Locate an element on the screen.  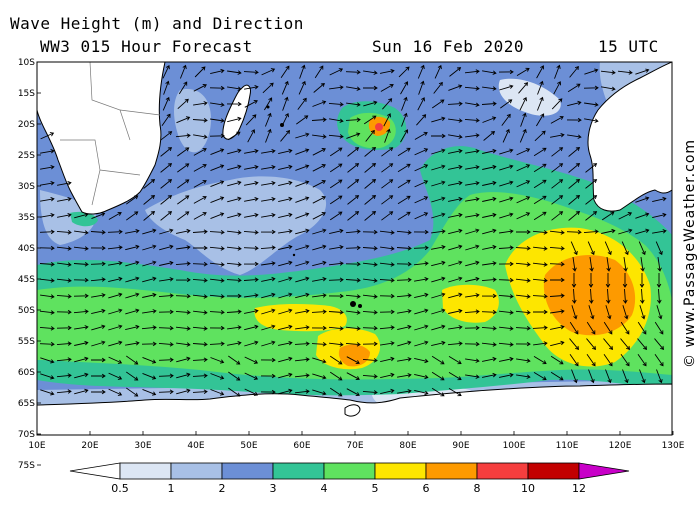
africa-landmass is located at coordinates (101, 138).